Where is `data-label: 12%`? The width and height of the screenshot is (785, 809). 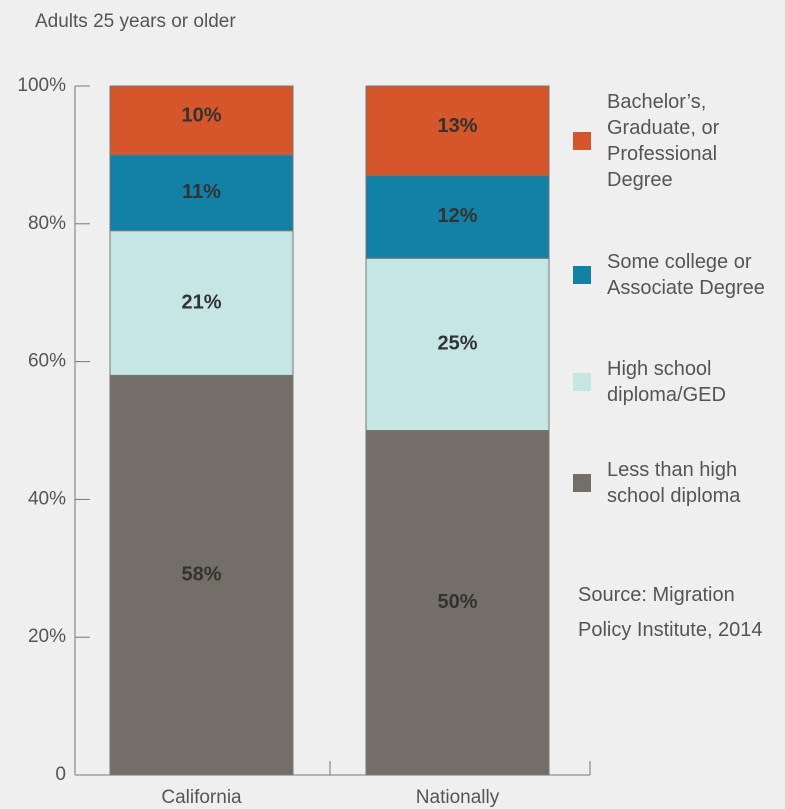 data-label: 12% is located at coordinates (457, 216).